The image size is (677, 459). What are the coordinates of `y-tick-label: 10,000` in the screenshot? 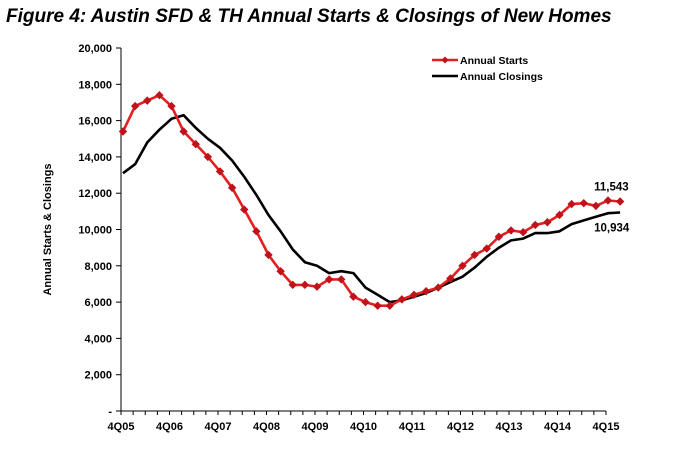 It's located at (95, 231).